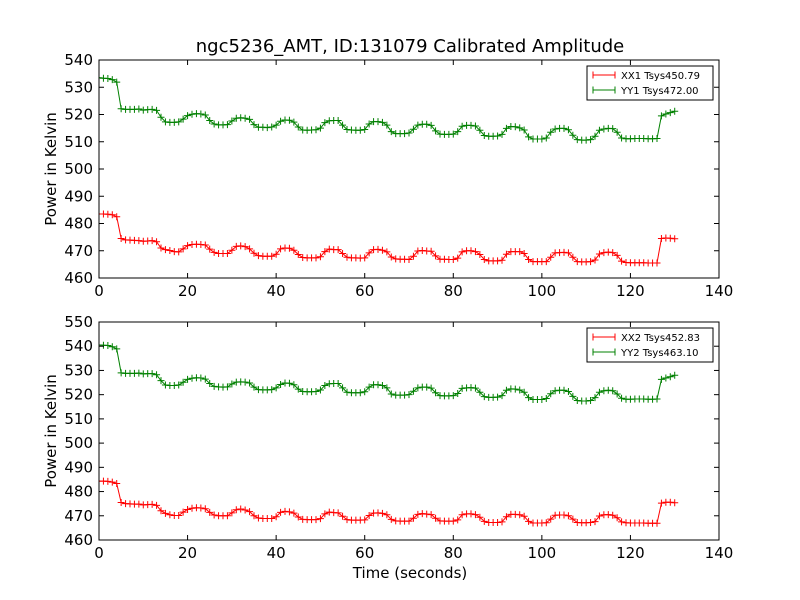 The width and height of the screenshot is (800, 600). I want to click on x-tick-label: 40, so click(276, 553).